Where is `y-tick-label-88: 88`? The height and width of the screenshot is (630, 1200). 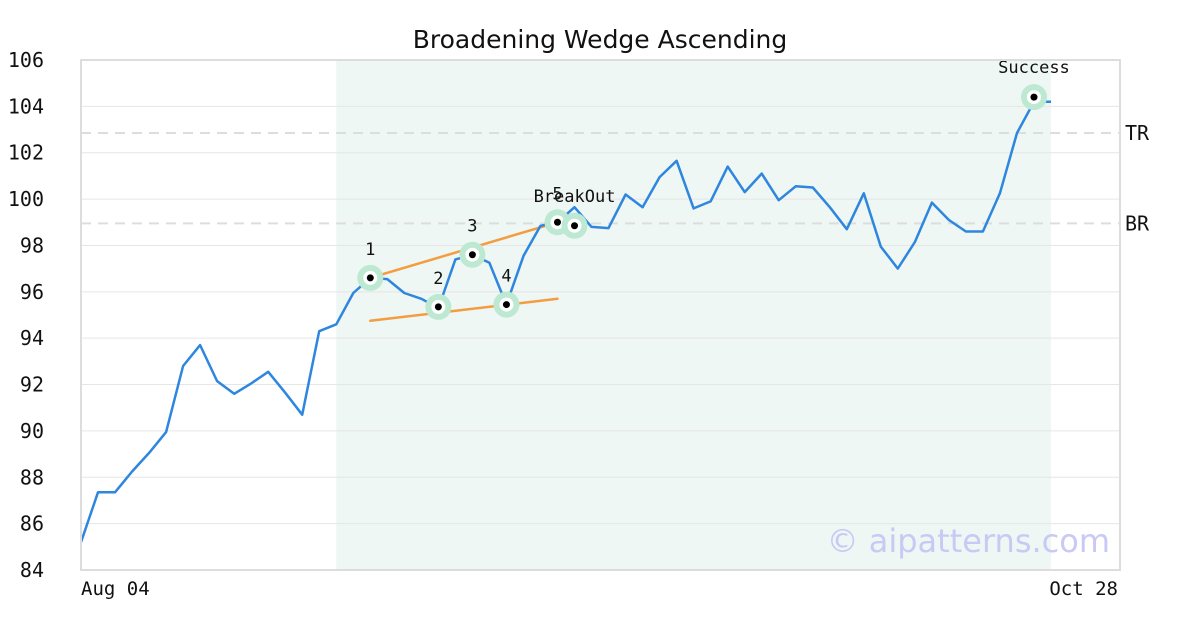
y-tick-label-88: 88 is located at coordinates (32, 477).